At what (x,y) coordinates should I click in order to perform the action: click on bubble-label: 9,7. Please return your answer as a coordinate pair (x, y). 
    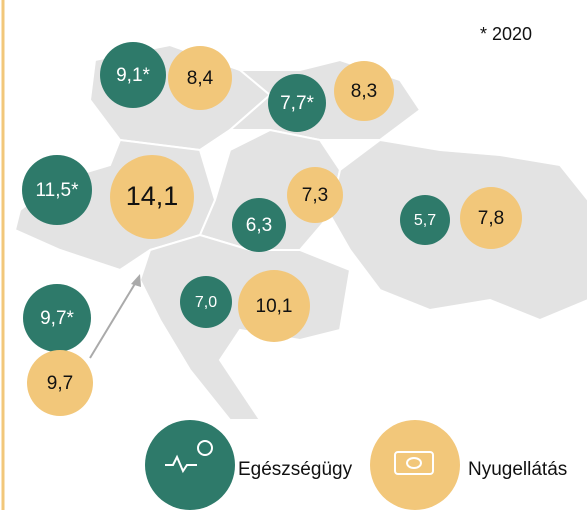
    Looking at the image, I should click on (60, 383).